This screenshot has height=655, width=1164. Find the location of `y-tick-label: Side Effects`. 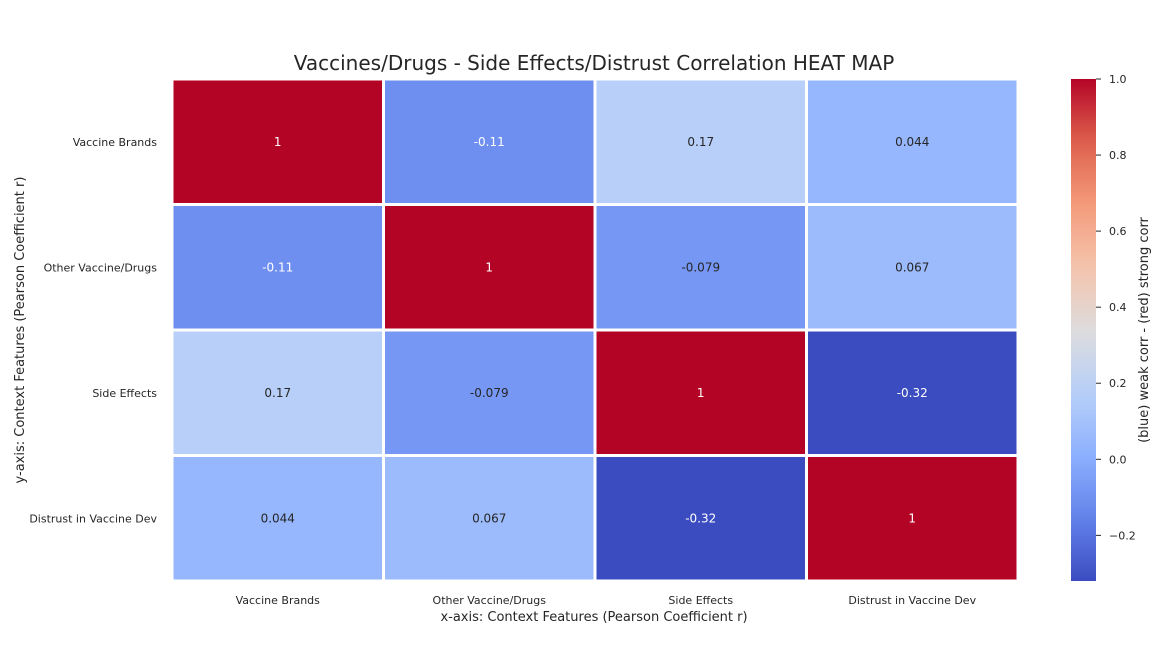

y-tick-label: Side Effects is located at coordinates (124, 393).